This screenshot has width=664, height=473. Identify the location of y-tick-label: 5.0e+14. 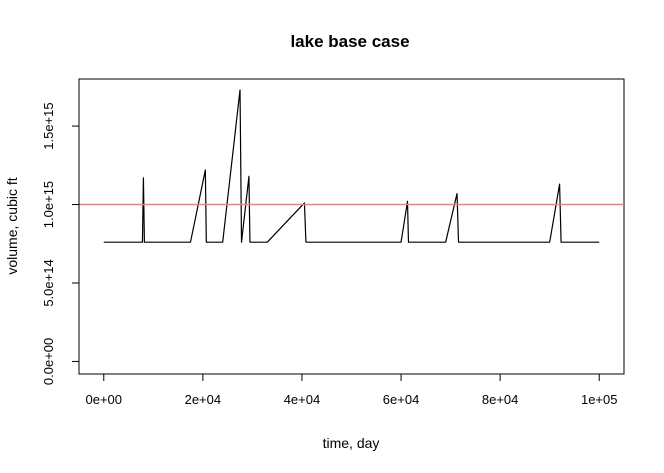
(48, 282).